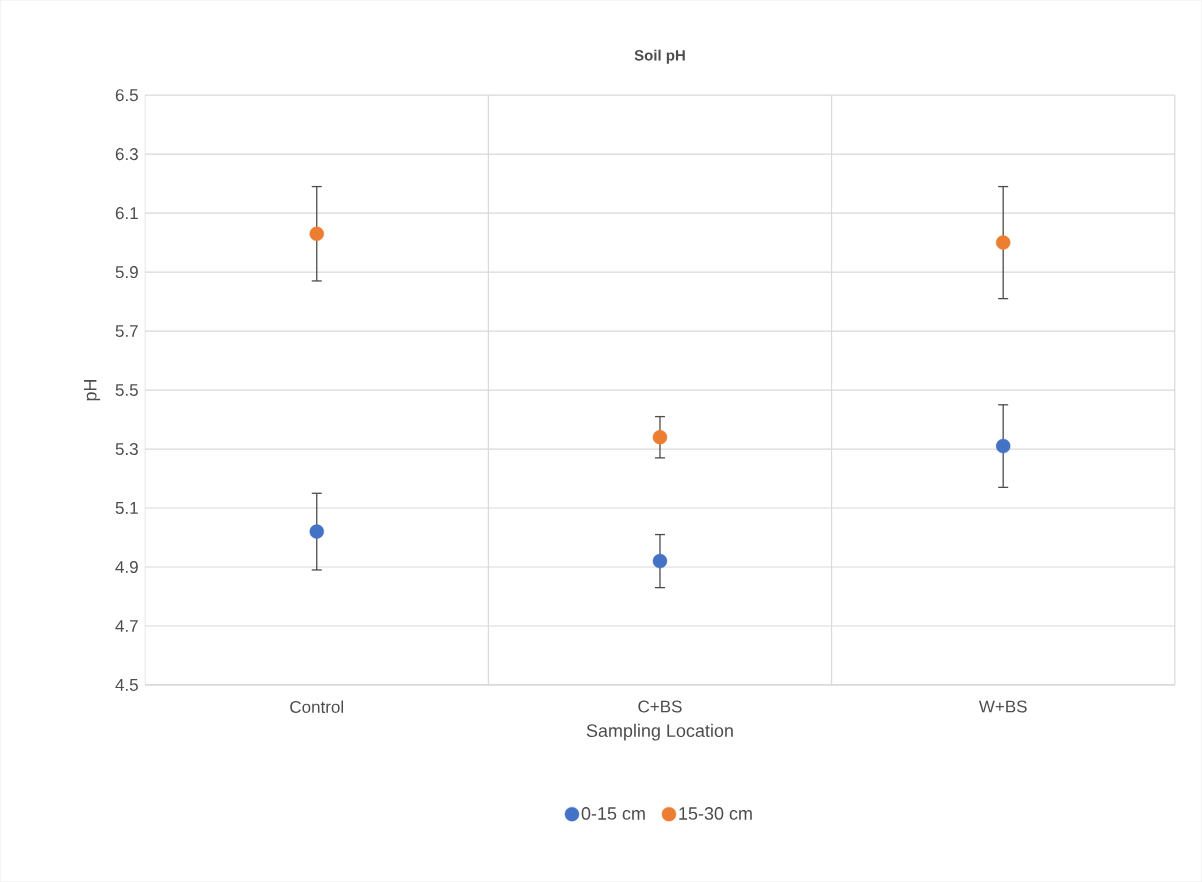 Image resolution: width=1202 pixels, height=882 pixels. I want to click on y-tick-label: 6.3, so click(126, 154).